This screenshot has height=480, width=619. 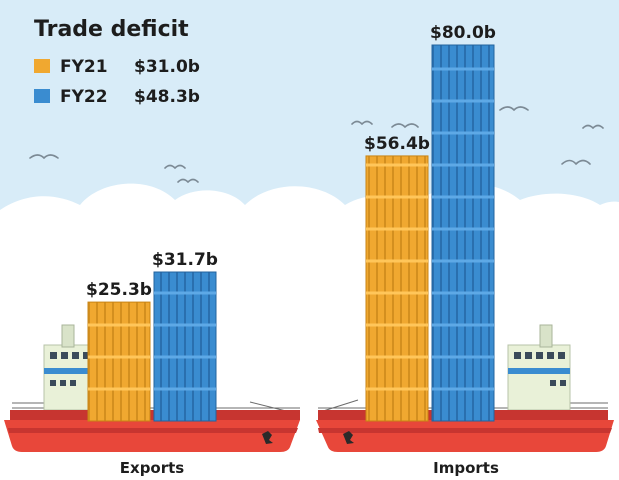 What do you see at coordinates (167, 97) in the screenshot?
I see `legend-value-fy22: $48.3b` at bounding box center [167, 97].